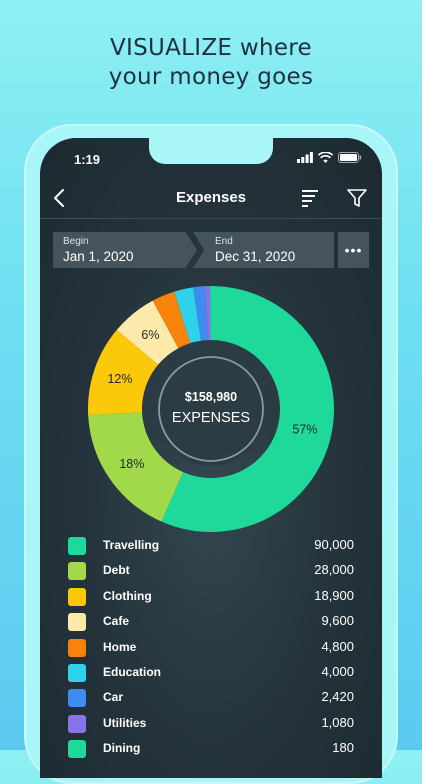  Describe the element at coordinates (311, 198) in the screenshot. I see `sort-icon` at that location.